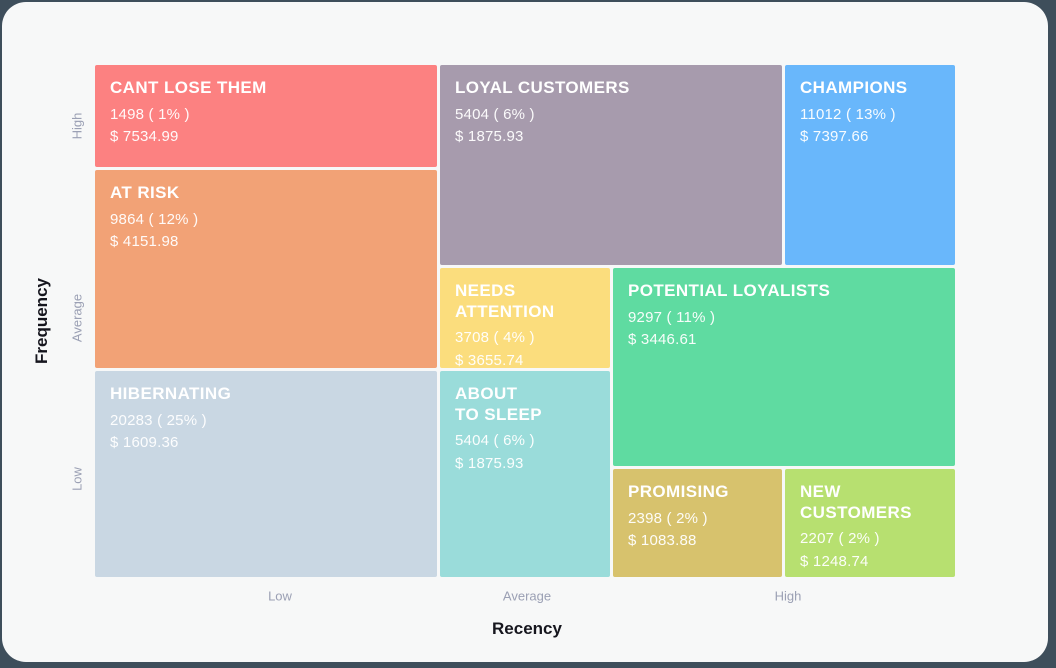 The image size is (1056, 668). Describe the element at coordinates (77, 479) in the screenshot. I see `y-tick-low: Low` at that location.